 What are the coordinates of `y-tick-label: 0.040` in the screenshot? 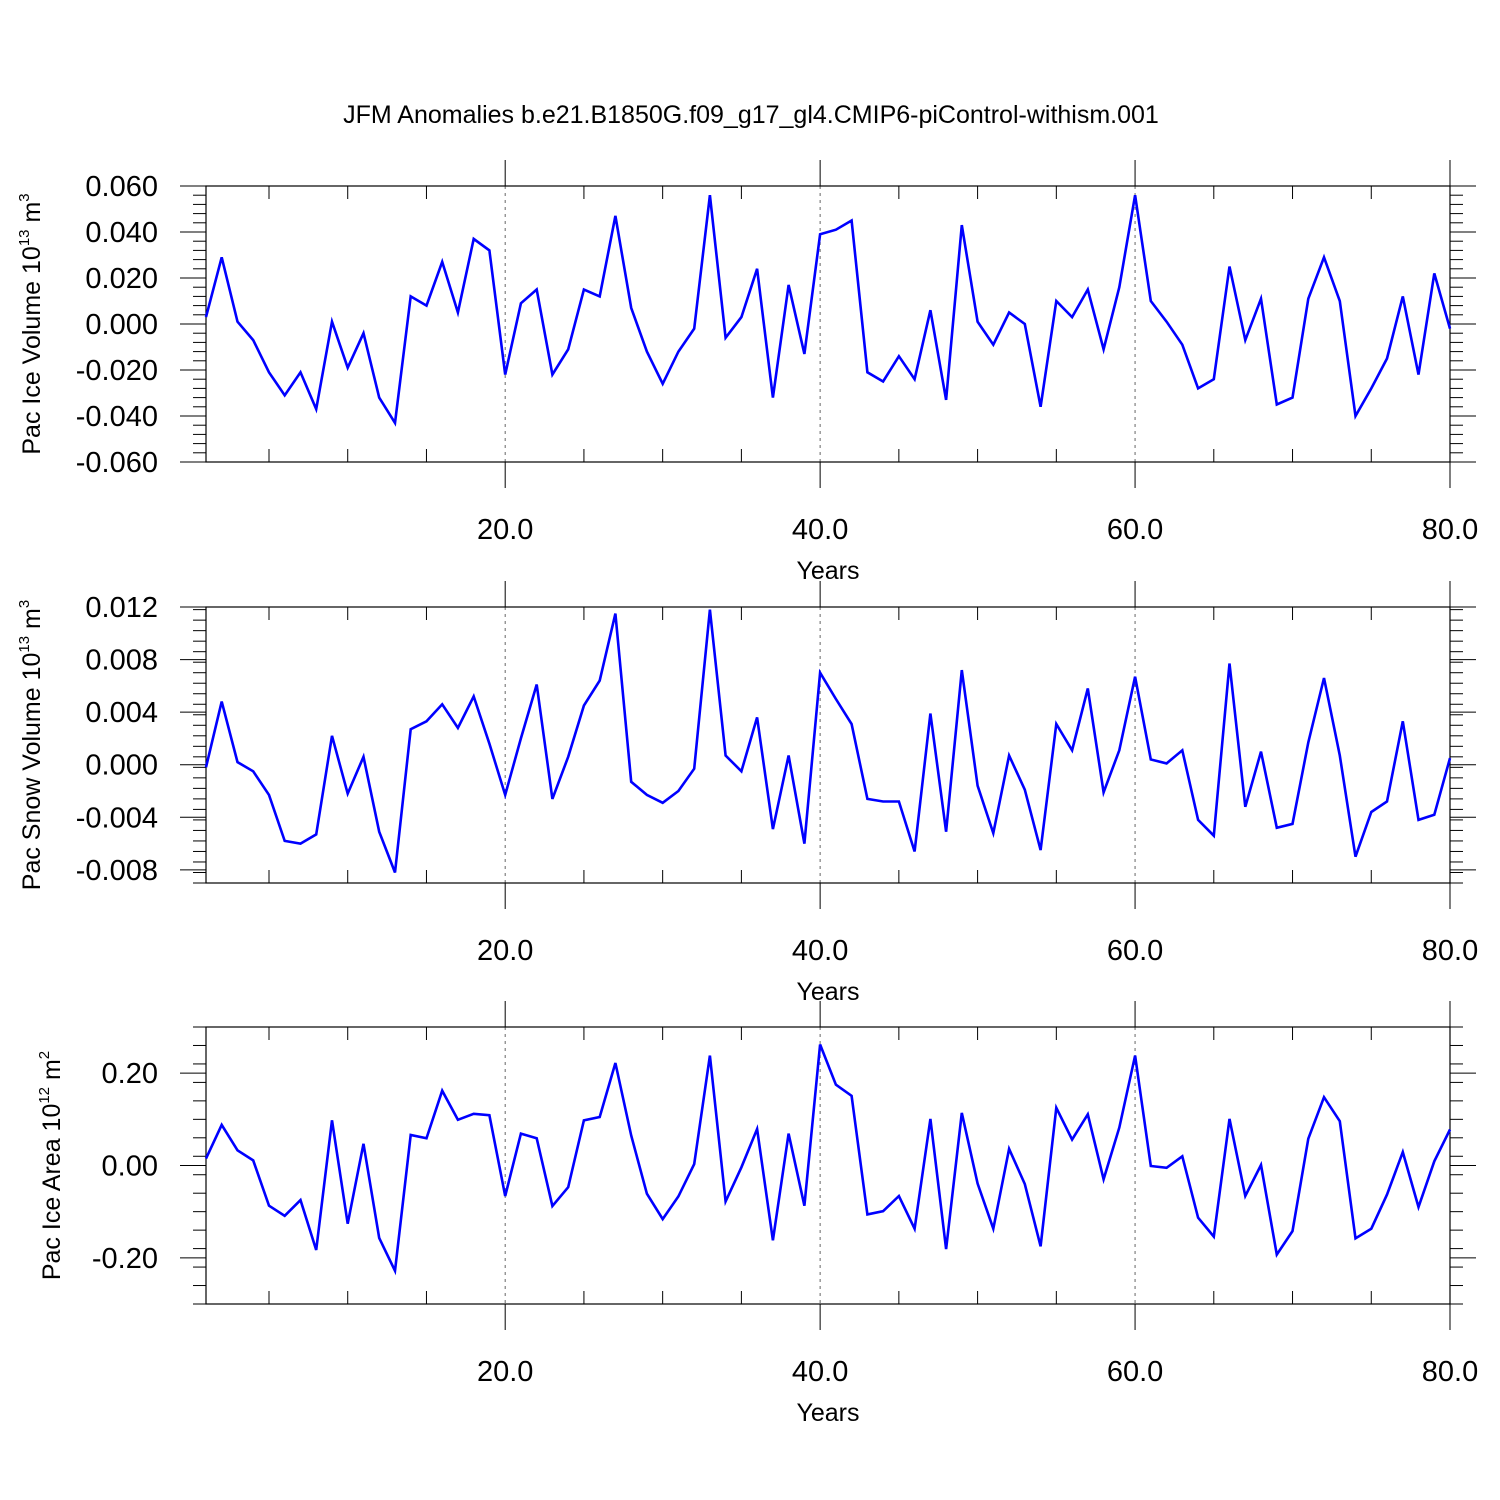 It's located at (121, 233).